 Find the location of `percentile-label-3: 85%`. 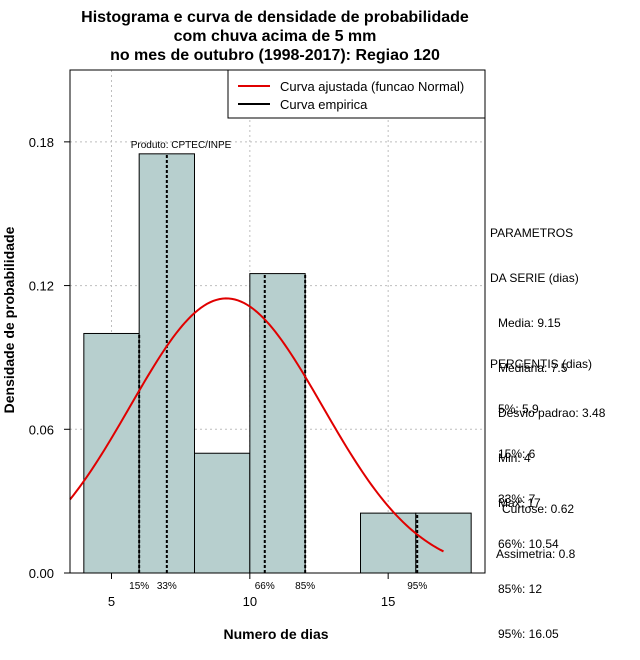

percentile-label-3: 85% is located at coordinates (305, 586).